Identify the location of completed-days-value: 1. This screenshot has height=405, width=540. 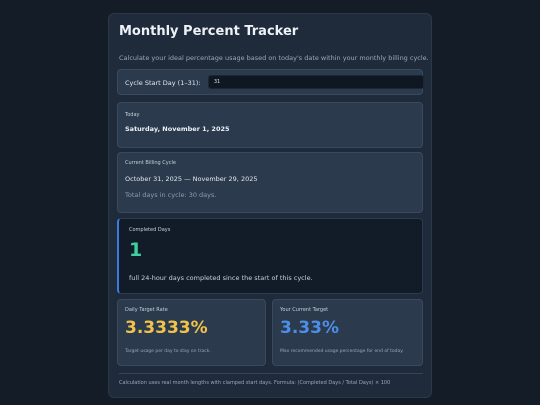
(136, 250).